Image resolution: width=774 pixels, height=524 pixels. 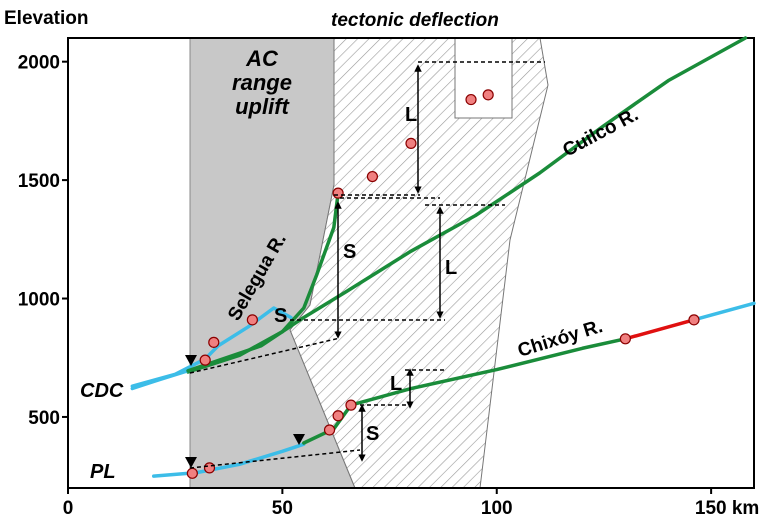 What do you see at coordinates (39, 300) in the screenshot?
I see `y-tick-label: 1000` at bounding box center [39, 300].